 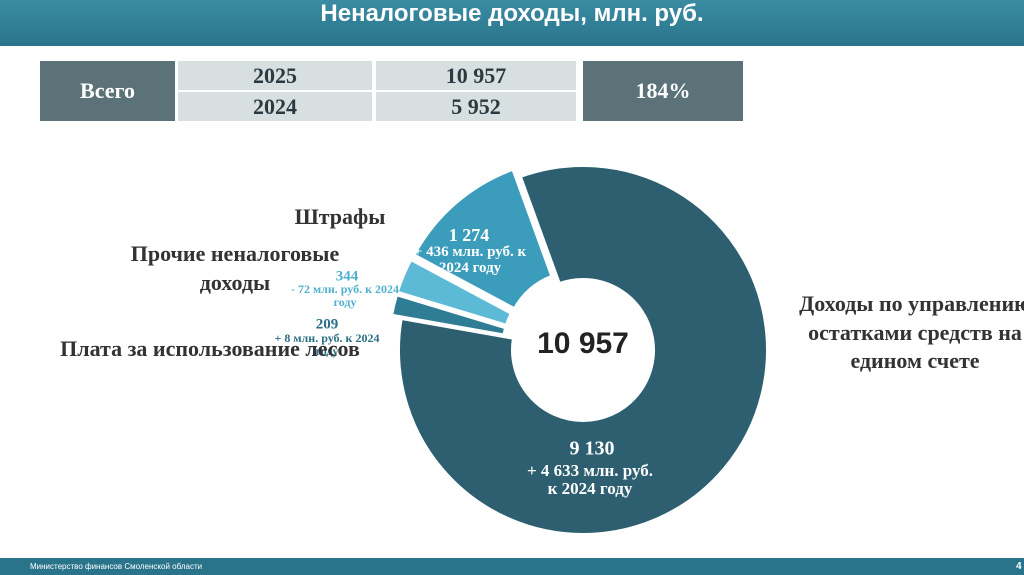 What do you see at coordinates (347, 276) in the screenshot?
I see `value-label: 344` at bounding box center [347, 276].